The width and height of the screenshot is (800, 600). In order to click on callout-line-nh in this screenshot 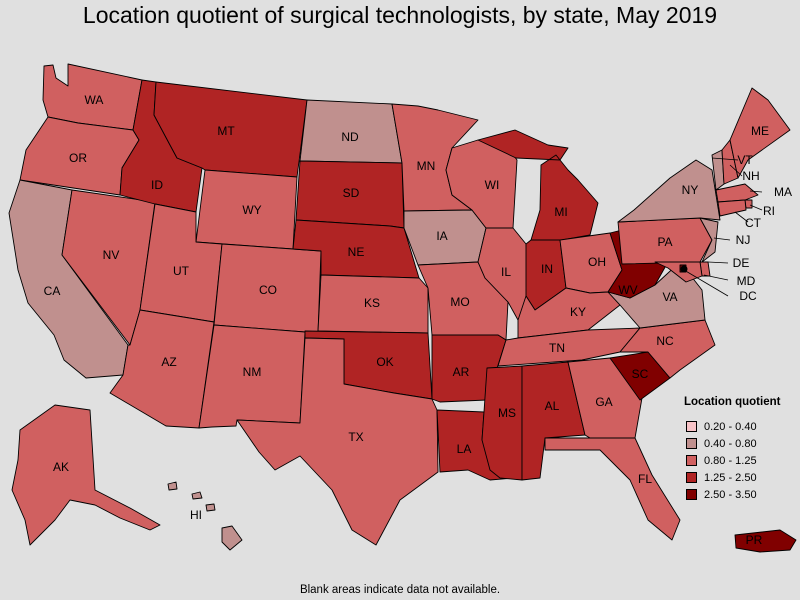, I will do `click(736, 170)`.